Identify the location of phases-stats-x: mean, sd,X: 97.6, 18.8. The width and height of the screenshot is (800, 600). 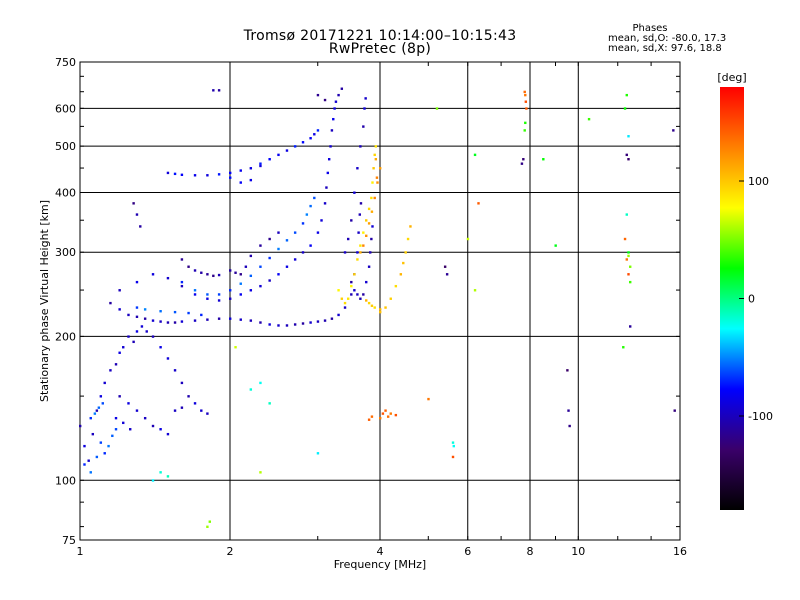
(665, 48).